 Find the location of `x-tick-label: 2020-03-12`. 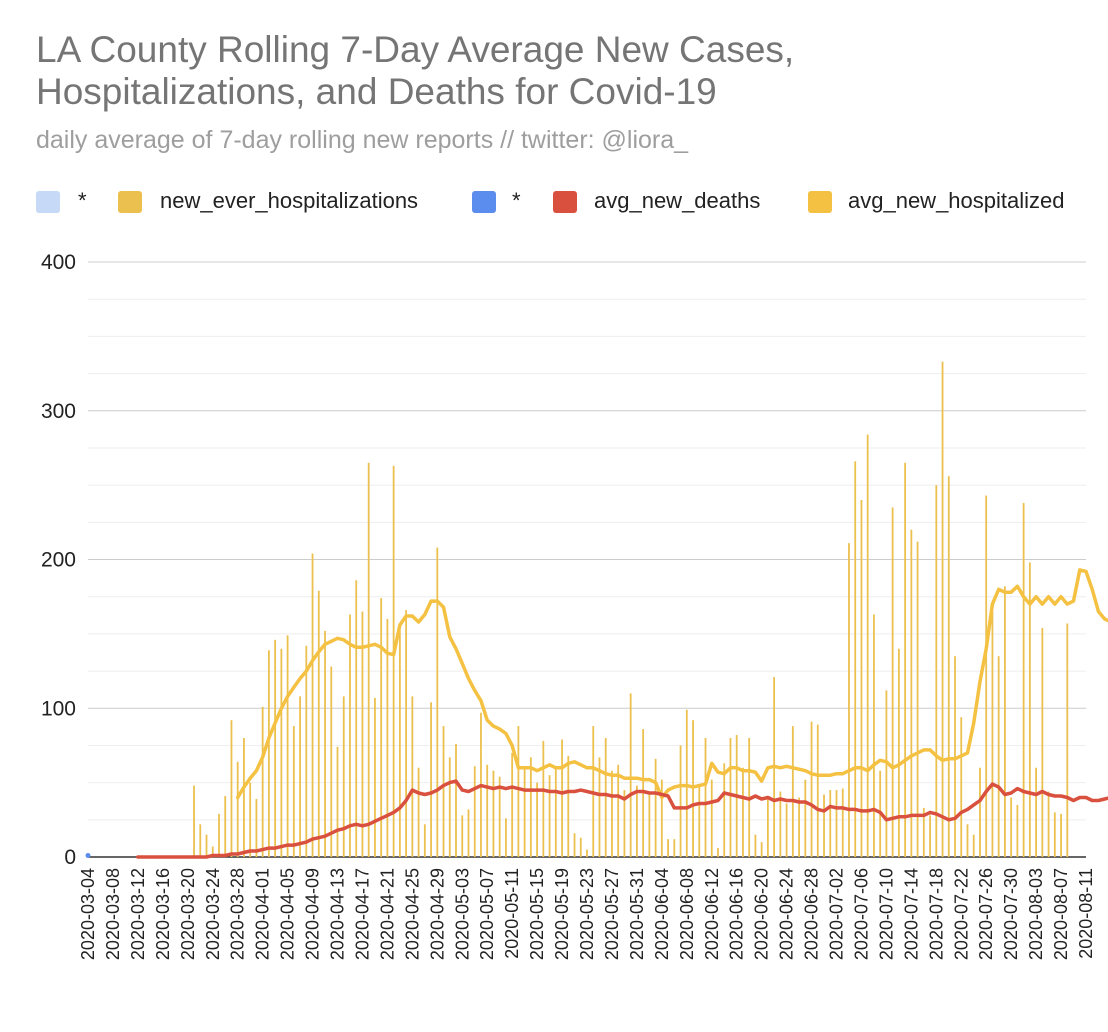

x-tick-label: 2020-03-12 is located at coordinates (138, 914).